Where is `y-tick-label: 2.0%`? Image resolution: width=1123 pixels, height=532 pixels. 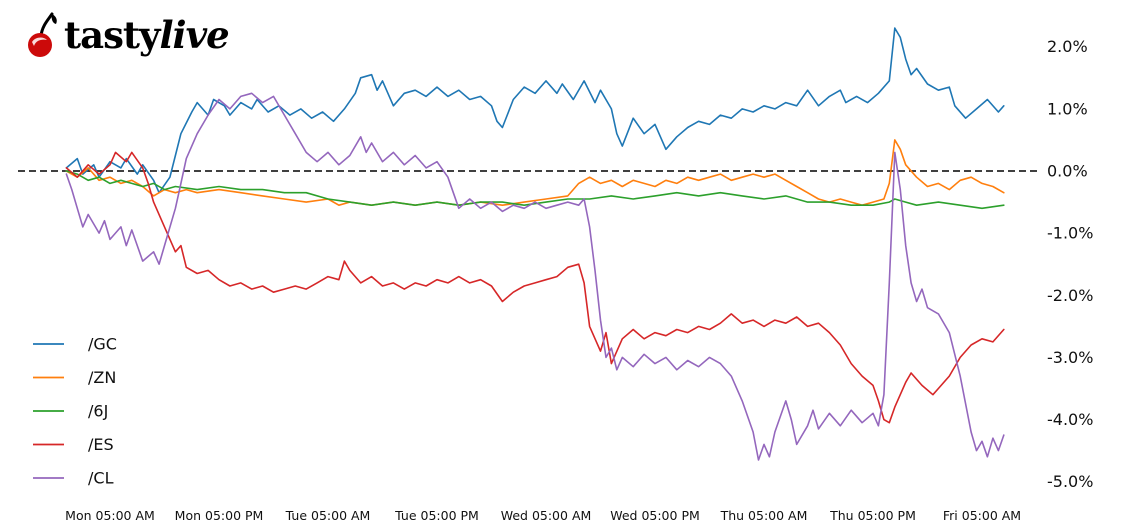
y-tick-label: 2.0% is located at coordinates (1067, 46).